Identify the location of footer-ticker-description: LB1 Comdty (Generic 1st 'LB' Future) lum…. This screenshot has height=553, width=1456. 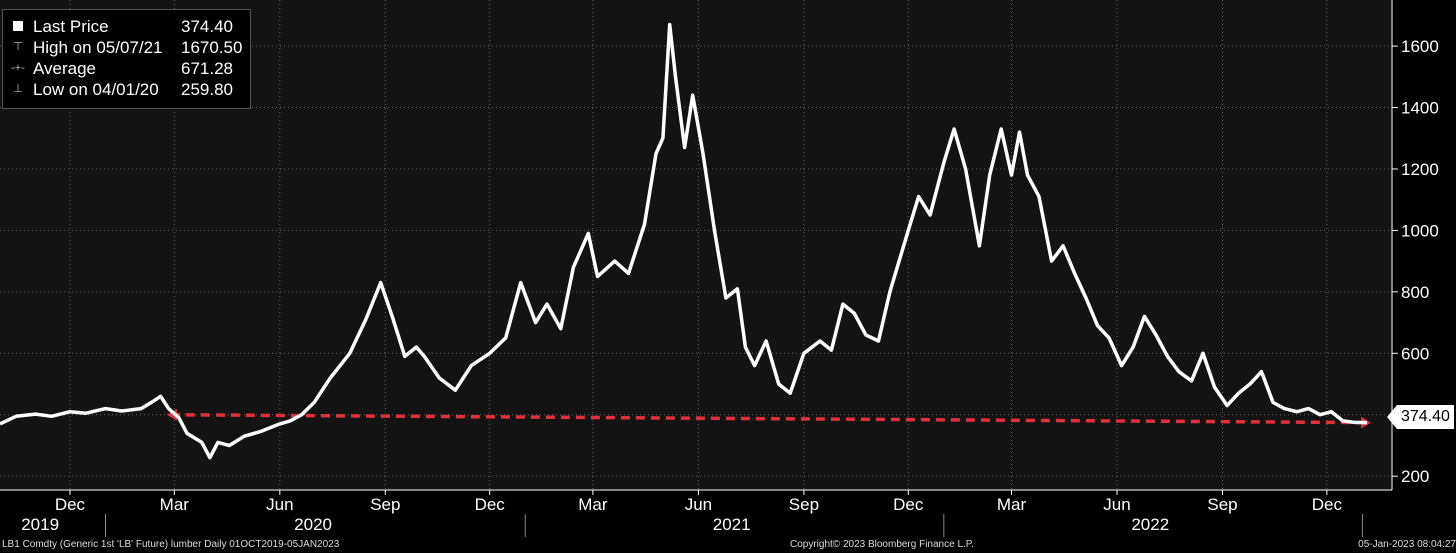
(171, 544).